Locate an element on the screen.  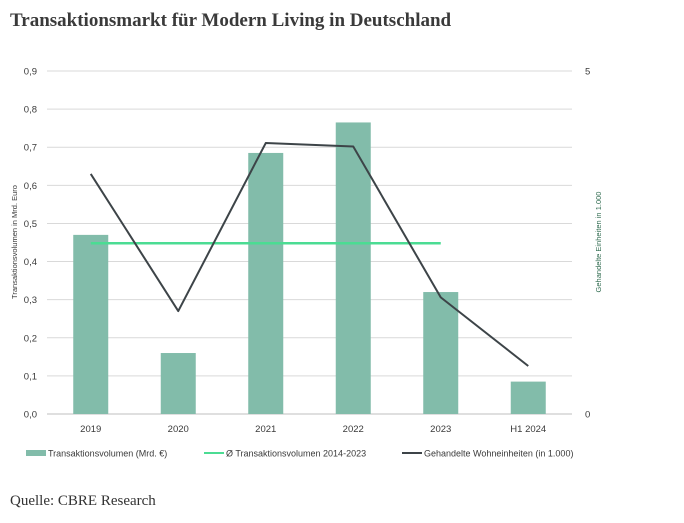
y-tick-label: 0,8 is located at coordinates (30, 110).